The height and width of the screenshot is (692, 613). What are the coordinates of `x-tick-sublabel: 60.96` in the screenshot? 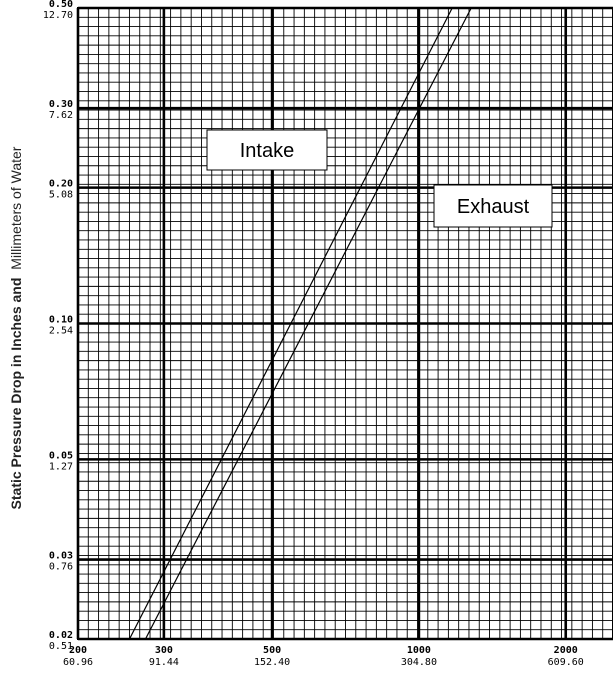 It's located at (78, 662).